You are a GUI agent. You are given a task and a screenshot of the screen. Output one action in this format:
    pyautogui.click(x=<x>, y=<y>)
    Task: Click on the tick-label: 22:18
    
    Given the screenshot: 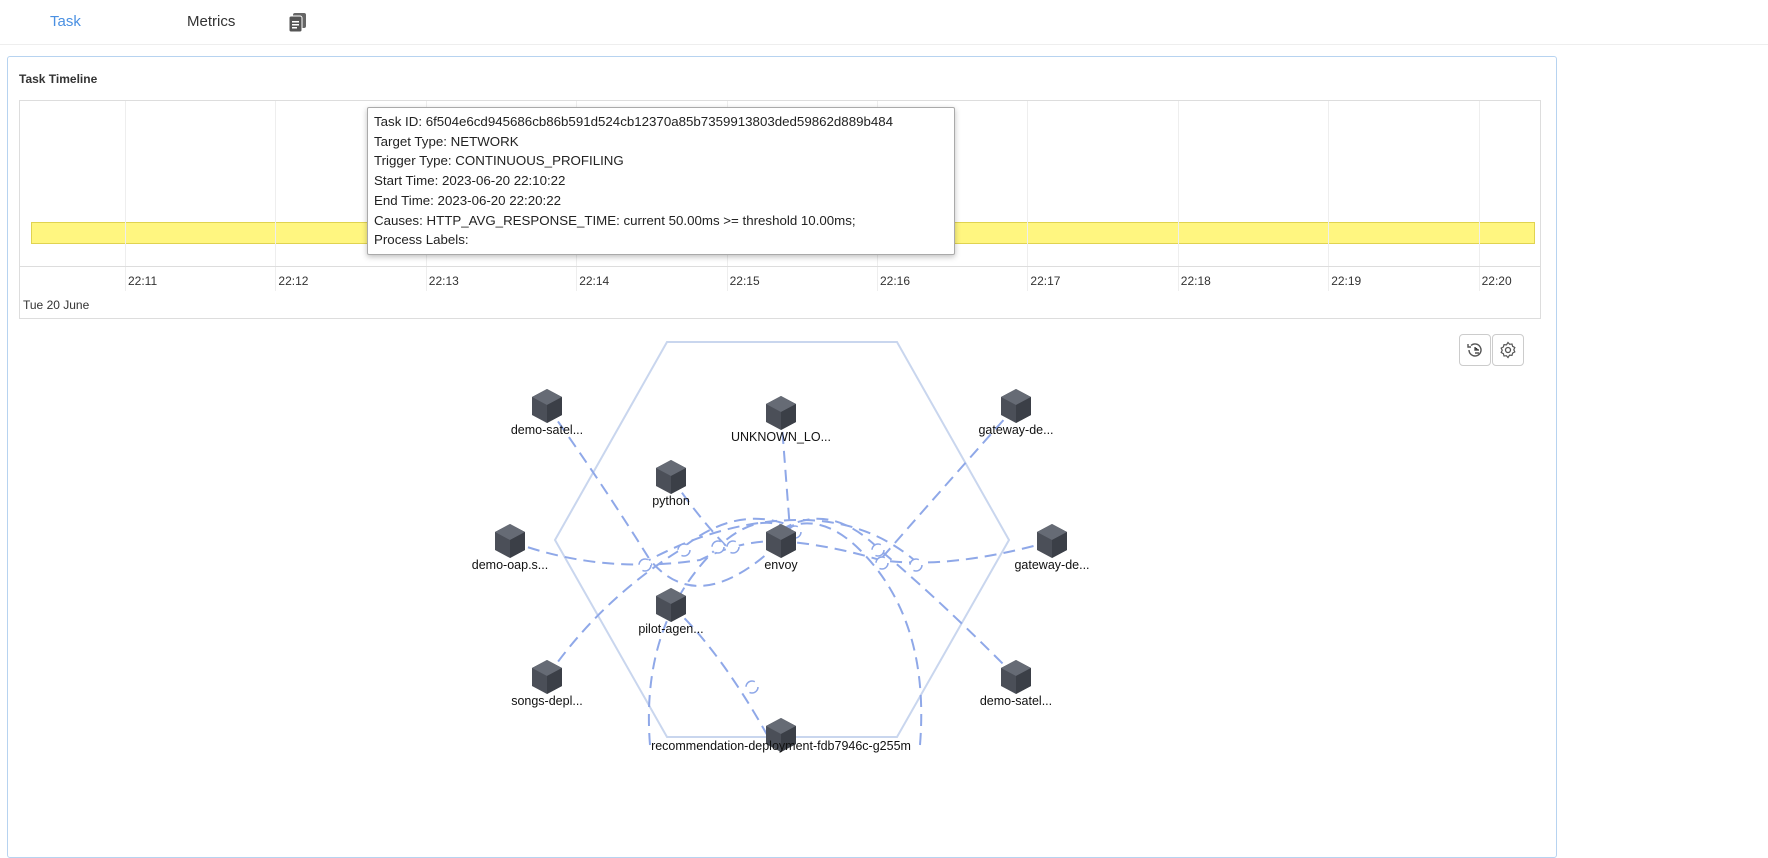 What is the action you would take?
    pyautogui.click(x=1195, y=281)
    